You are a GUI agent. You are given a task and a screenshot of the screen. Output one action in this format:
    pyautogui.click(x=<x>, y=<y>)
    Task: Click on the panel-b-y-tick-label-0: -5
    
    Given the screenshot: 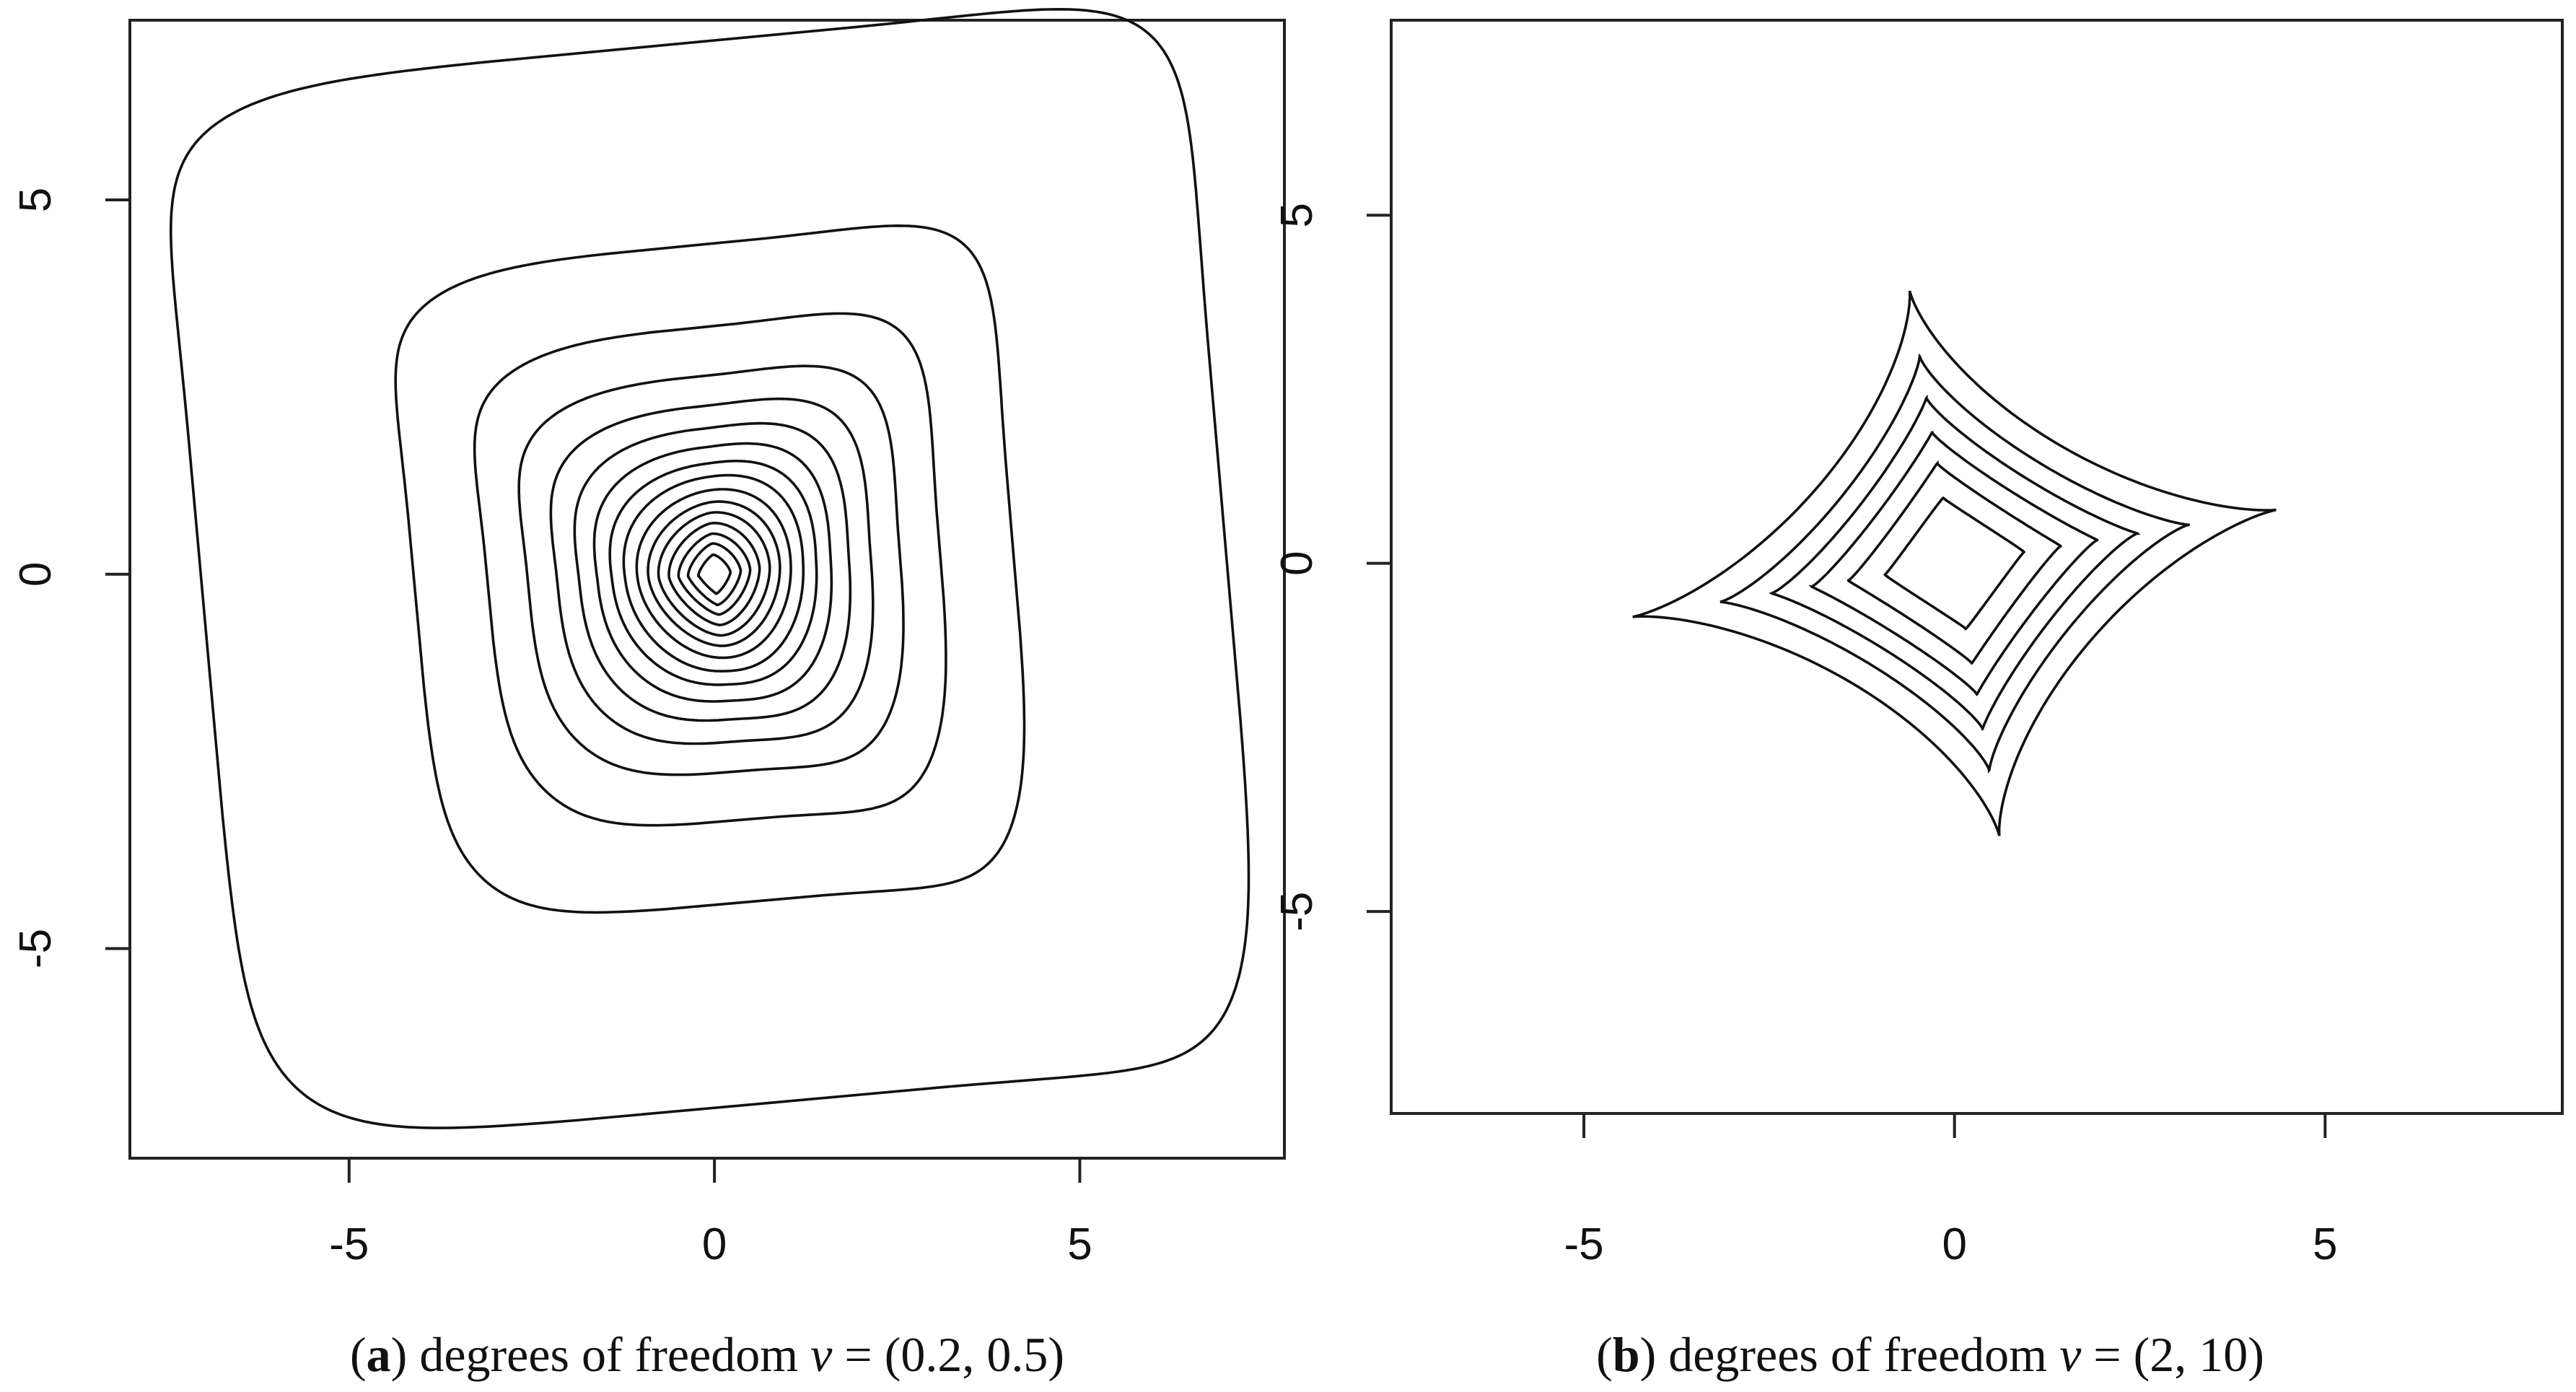 What is the action you would take?
    pyautogui.click(x=1297, y=912)
    